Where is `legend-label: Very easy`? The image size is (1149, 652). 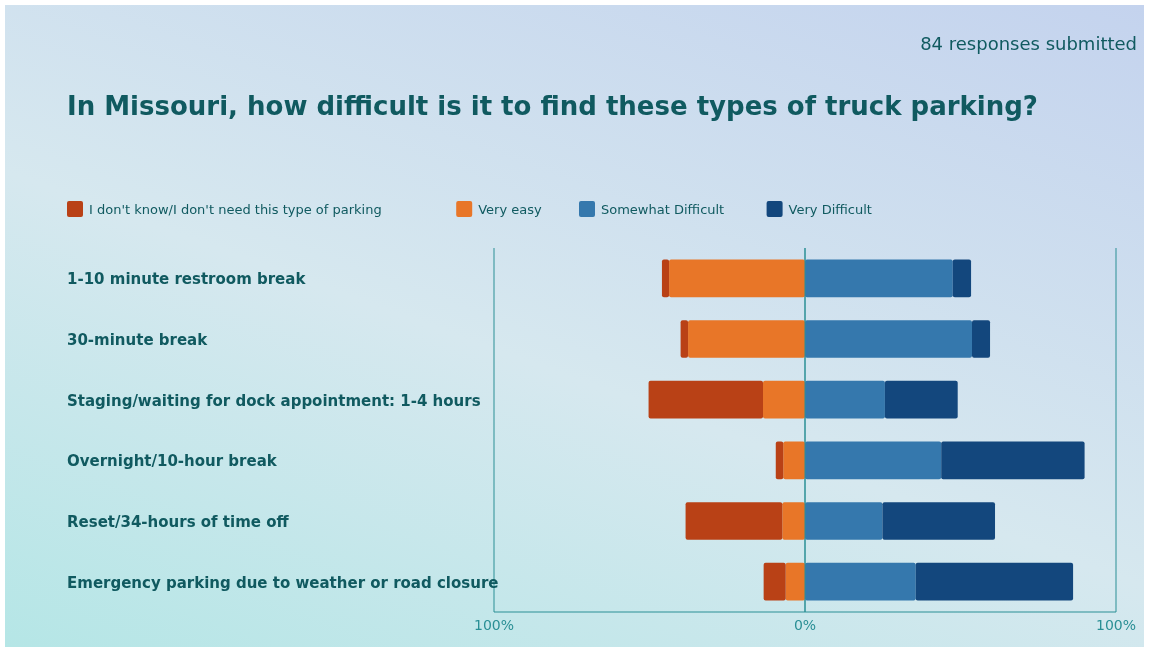
legend-label: Very easy is located at coordinates (510, 209).